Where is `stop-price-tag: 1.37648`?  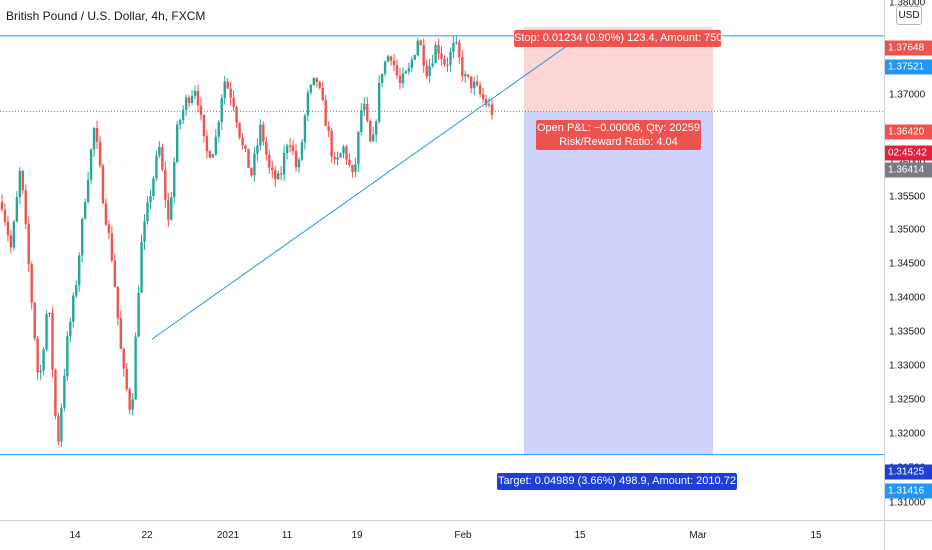
stop-price-tag: 1.37648 is located at coordinates (908, 48).